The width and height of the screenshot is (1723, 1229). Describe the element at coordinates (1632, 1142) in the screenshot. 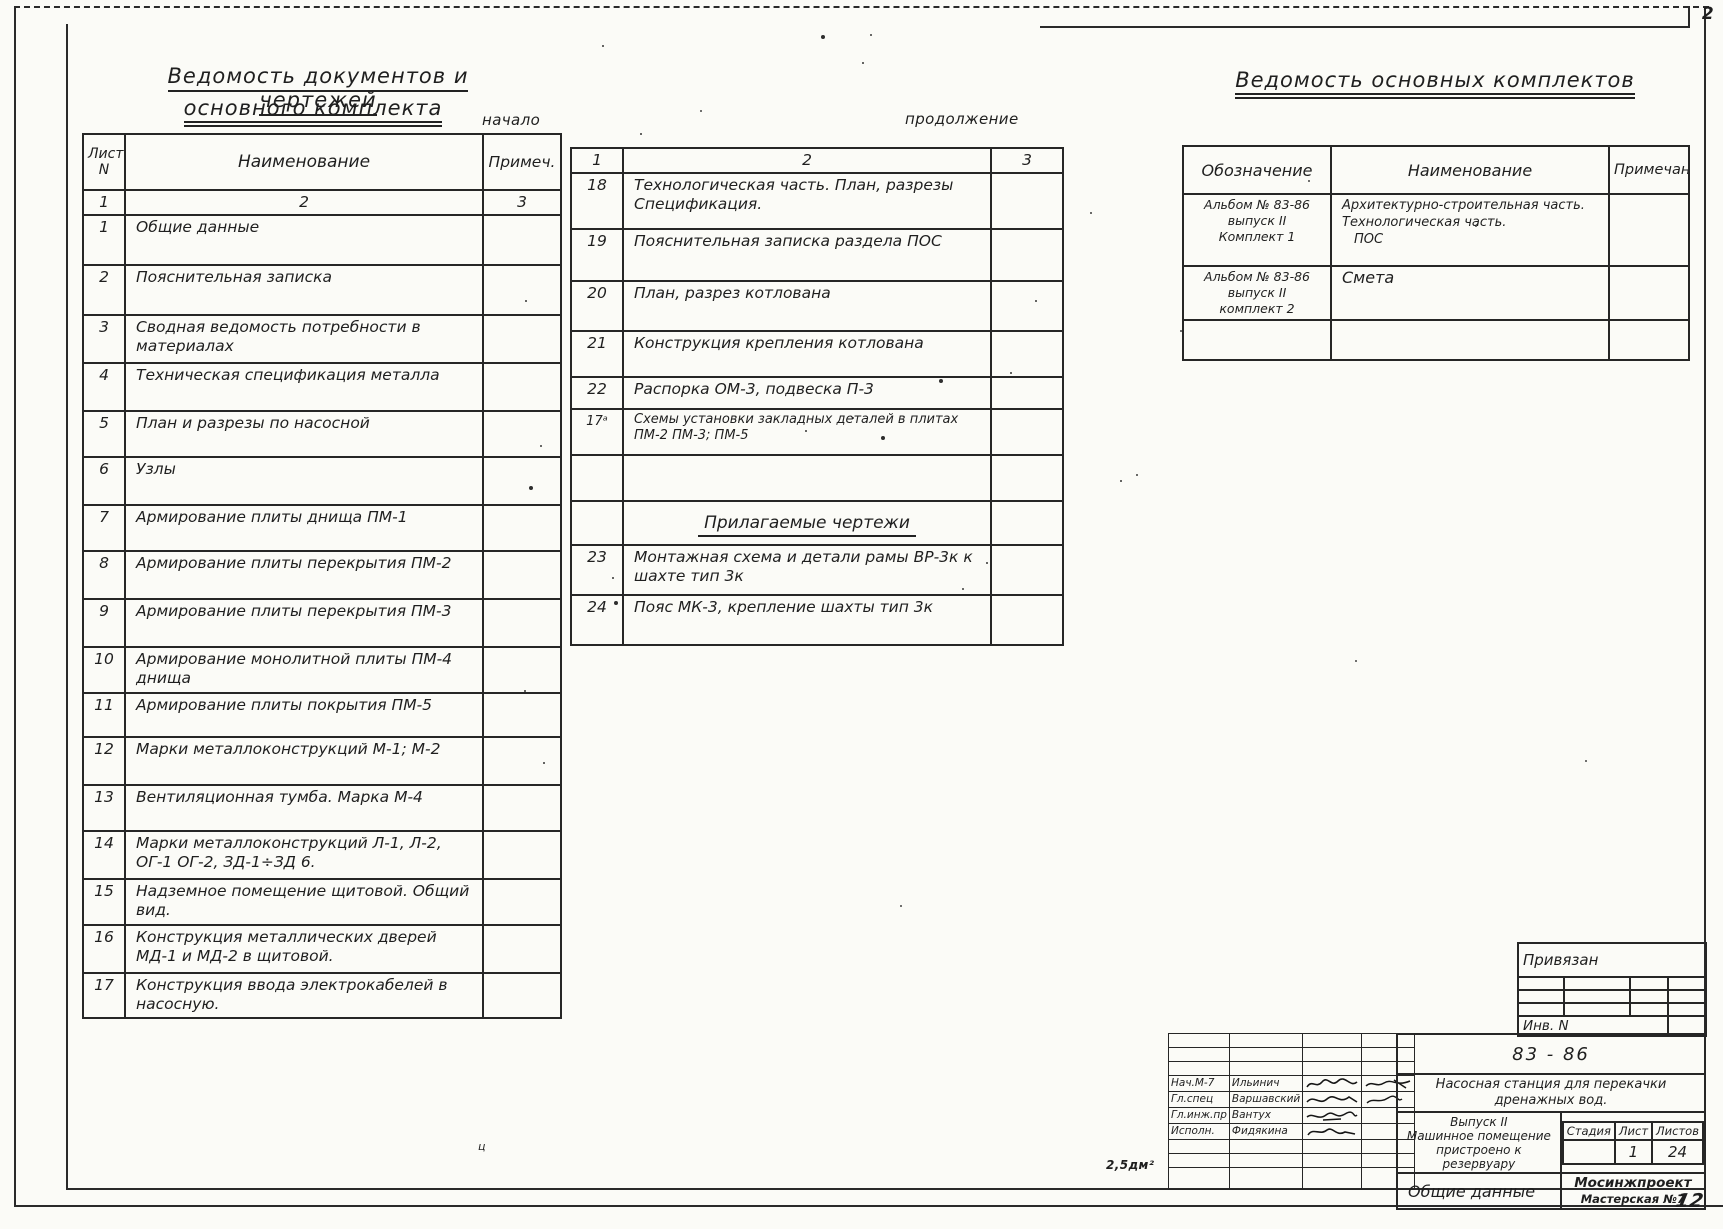

I see `stage-sheet-table: Стадия Лист Листов 1 24` at that location.